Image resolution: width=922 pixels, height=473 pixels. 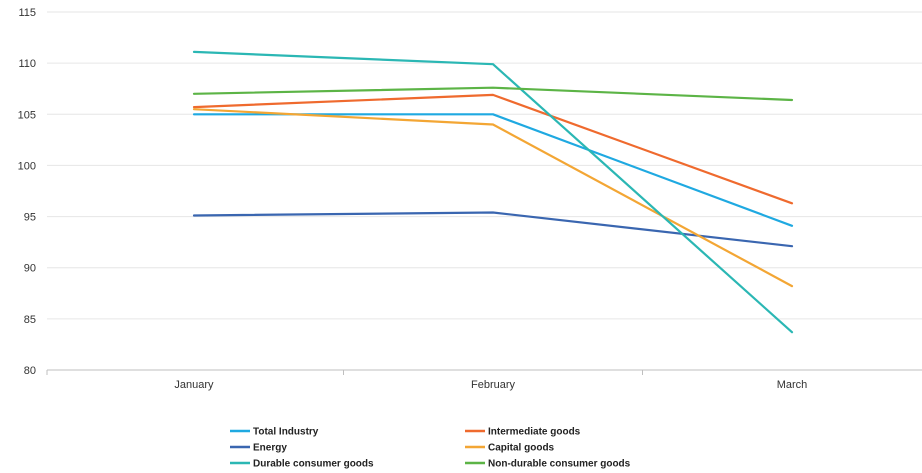 I want to click on legend-label: Intermediate goods, so click(x=534, y=432).